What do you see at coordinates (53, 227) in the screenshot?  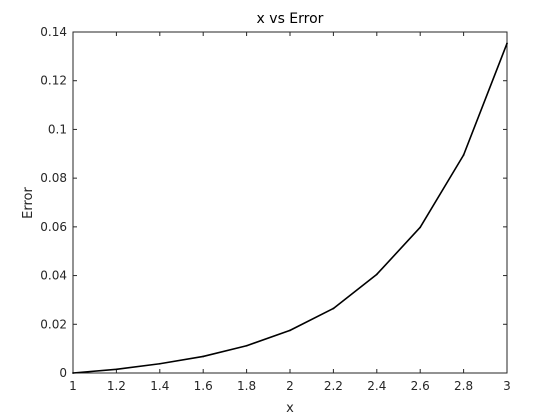 I see `y-tick-label: 0.06` at bounding box center [53, 227].